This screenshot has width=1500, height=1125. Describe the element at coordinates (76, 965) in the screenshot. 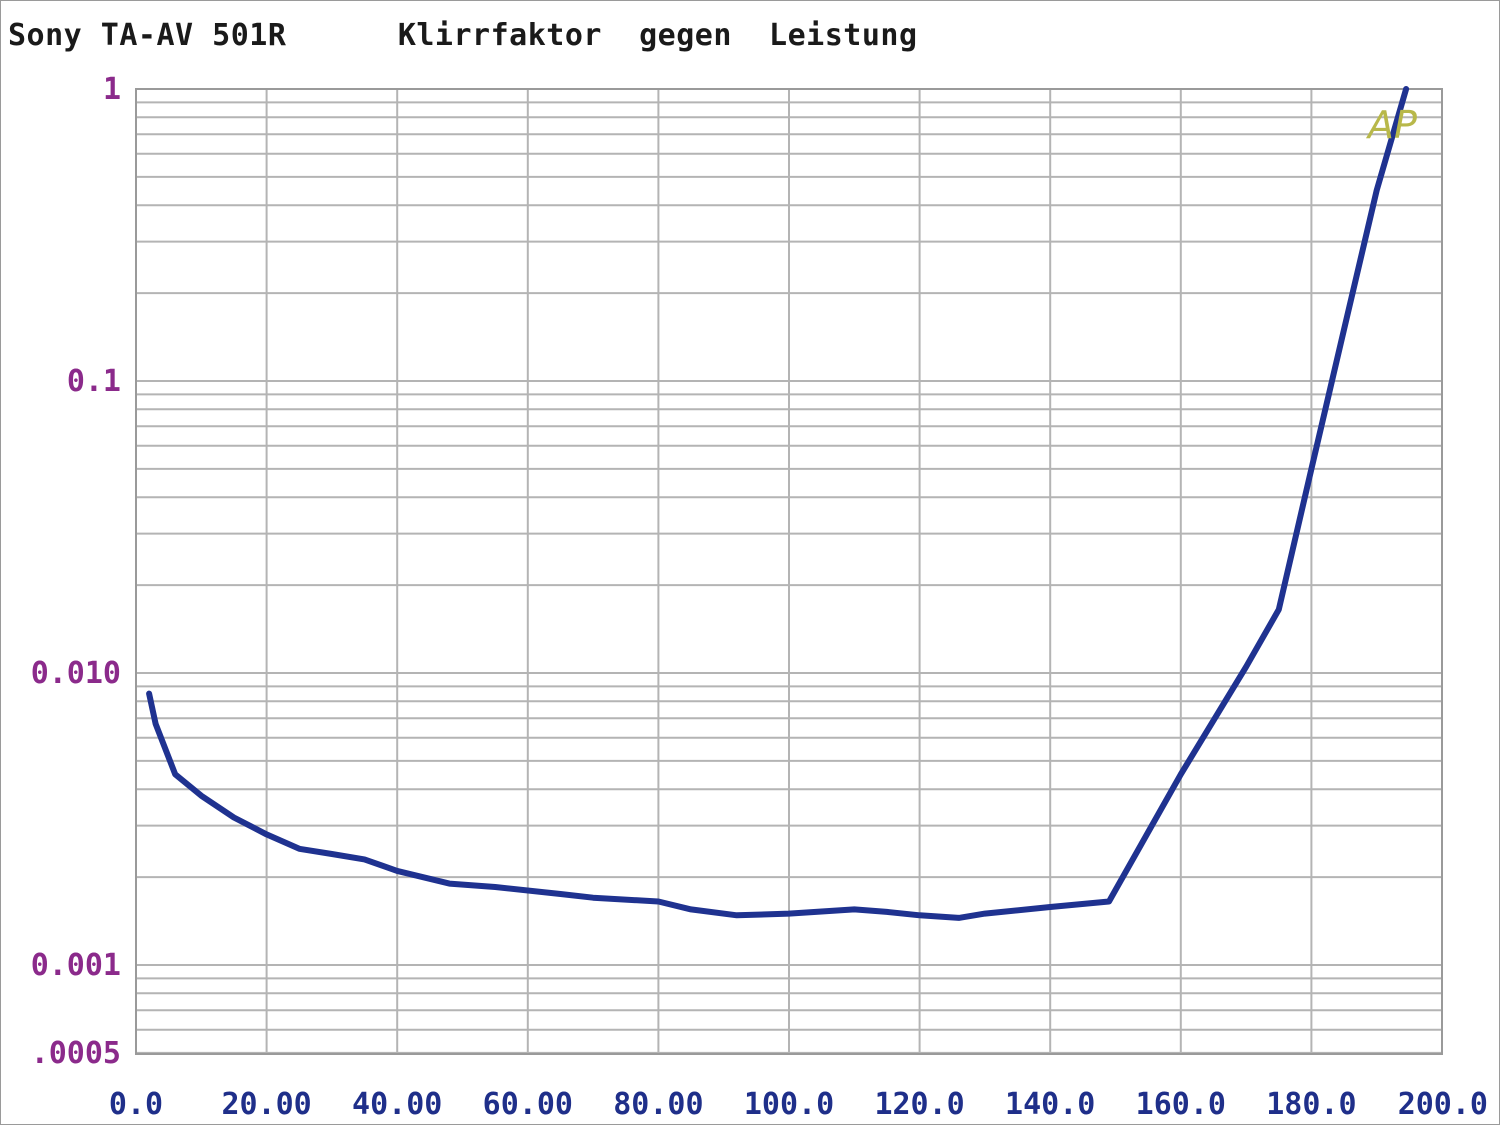

I see `y-tick-label: 0.001` at that location.